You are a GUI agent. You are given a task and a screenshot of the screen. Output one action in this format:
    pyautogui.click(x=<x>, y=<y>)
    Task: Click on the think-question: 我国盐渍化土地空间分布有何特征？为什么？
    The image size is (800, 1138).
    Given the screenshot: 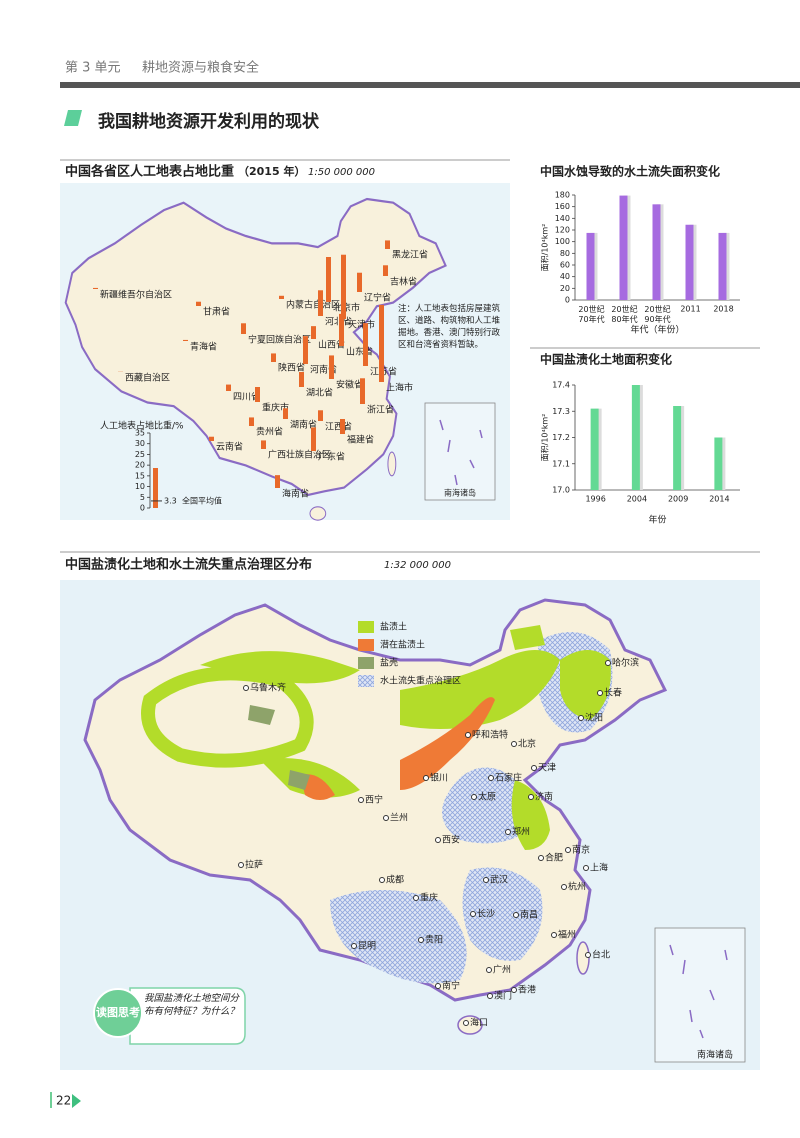 What is the action you would take?
    pyautogui.click(x=192, y=1005)
    